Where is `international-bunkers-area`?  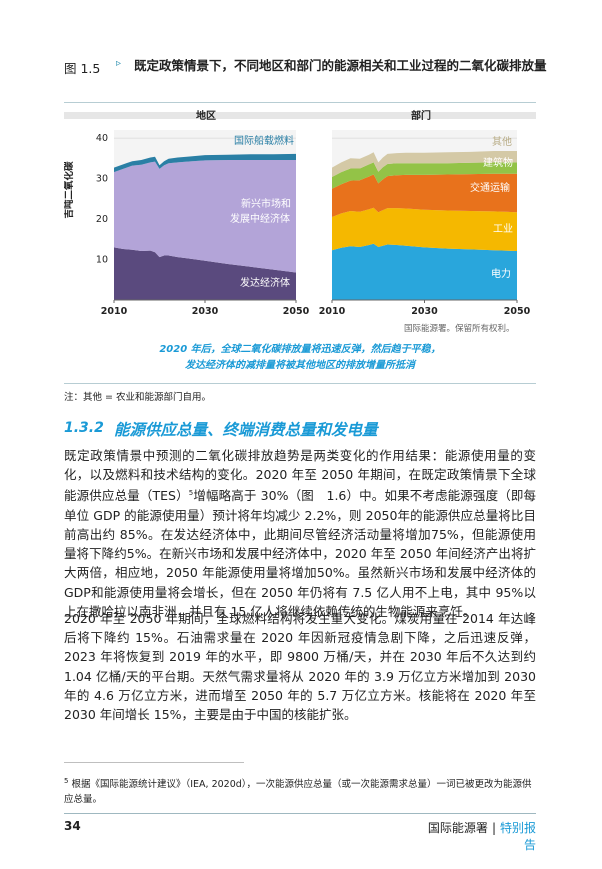
international-bunkers-area is located at coordinates (205, 163).